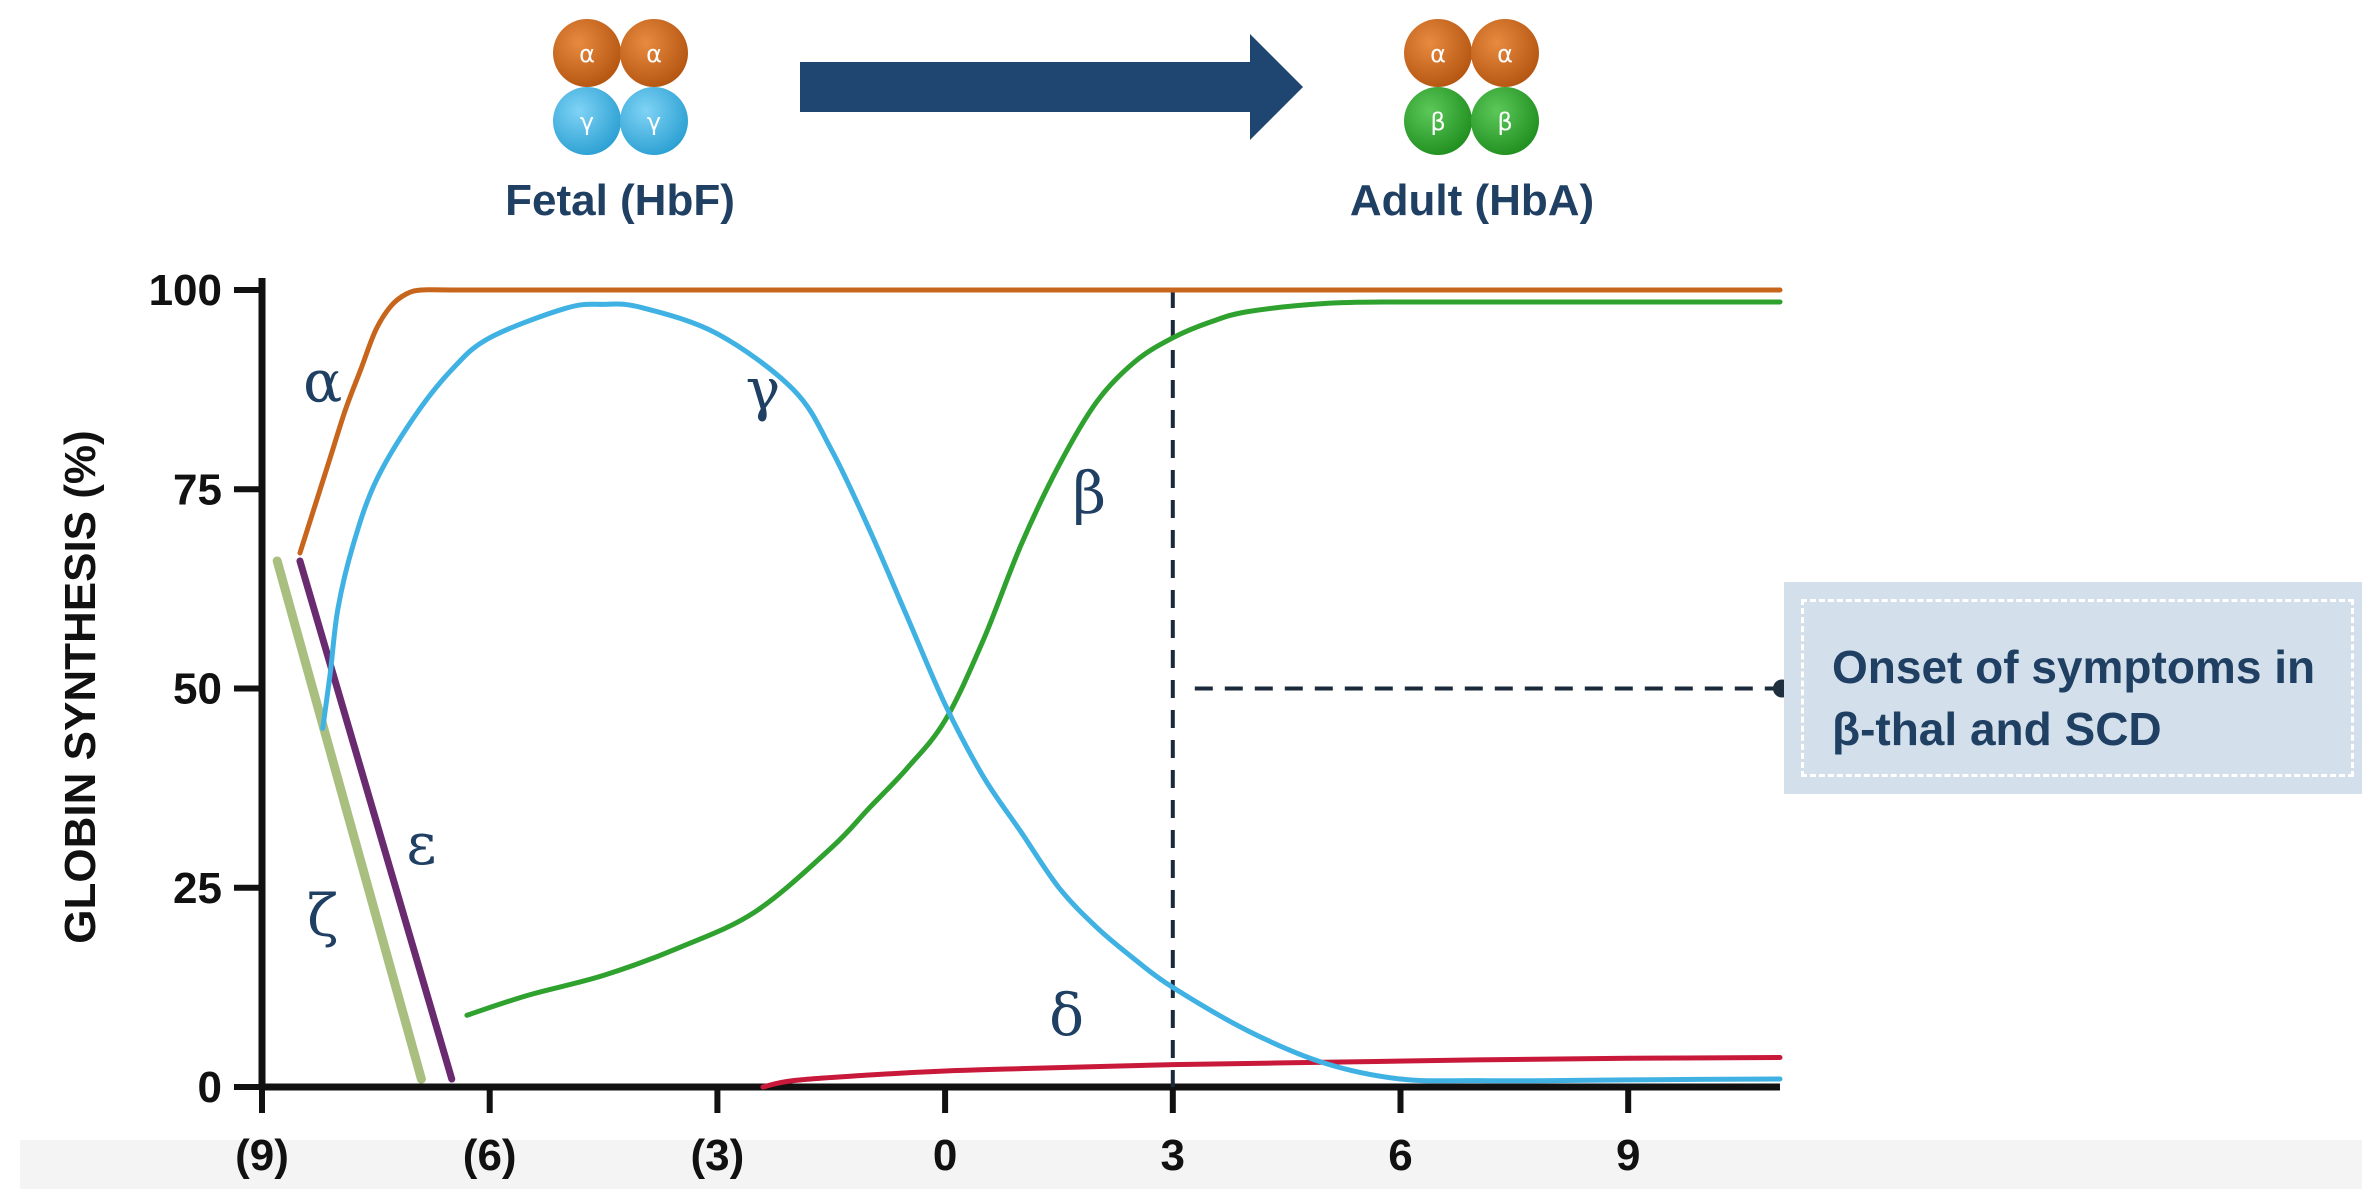 The height and width of the screenshot is (1189, 2362). I want to click on x-tick-label: 0, so click(945, 1155).